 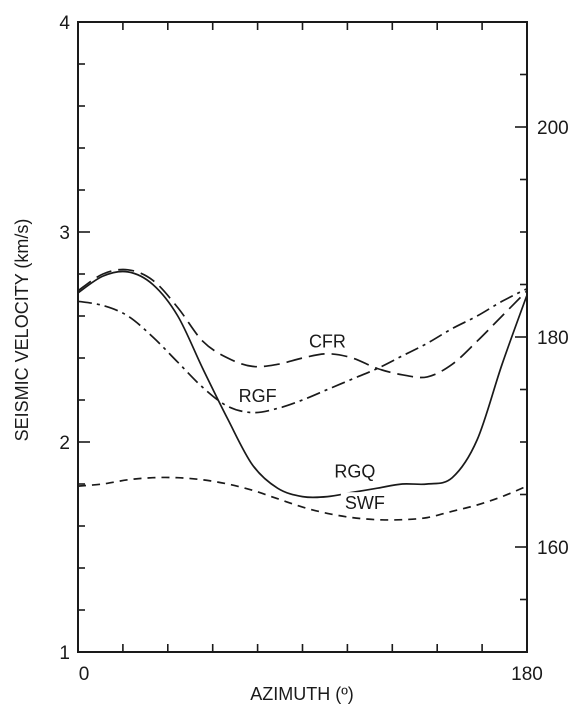 I want to click on y2-tick-label: 200, so click(x=553, y=128).